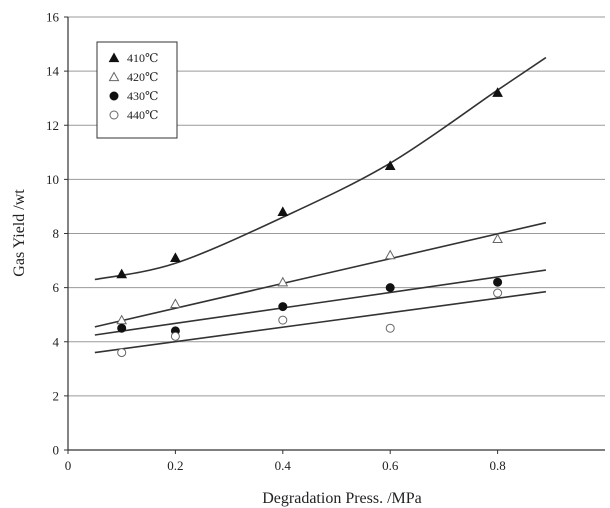  Describe the element at coordinates (52, 179) in the screenshot. I see `y-tick-label: 10` at that location.